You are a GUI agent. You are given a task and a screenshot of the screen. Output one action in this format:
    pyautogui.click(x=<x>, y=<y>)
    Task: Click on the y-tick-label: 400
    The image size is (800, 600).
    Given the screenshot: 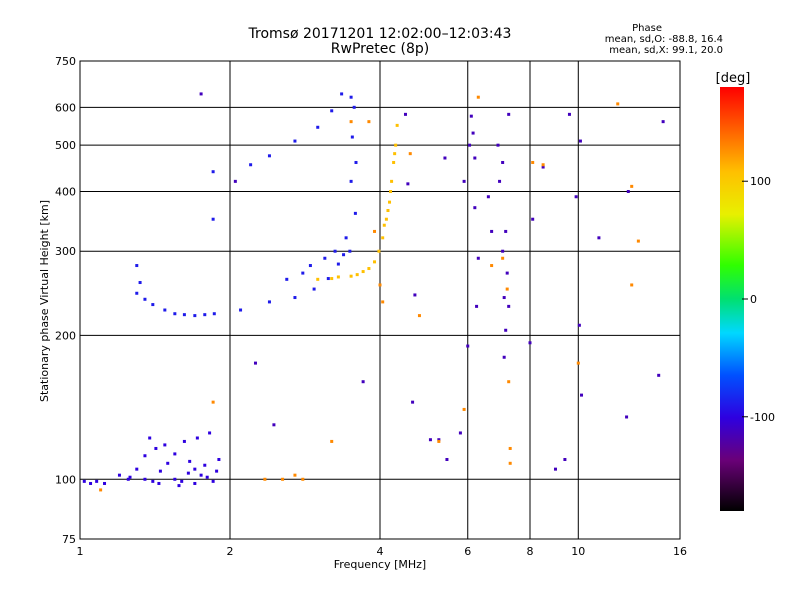 What is the action you would take?
    pyautogui.click(x=65, y=191)
    